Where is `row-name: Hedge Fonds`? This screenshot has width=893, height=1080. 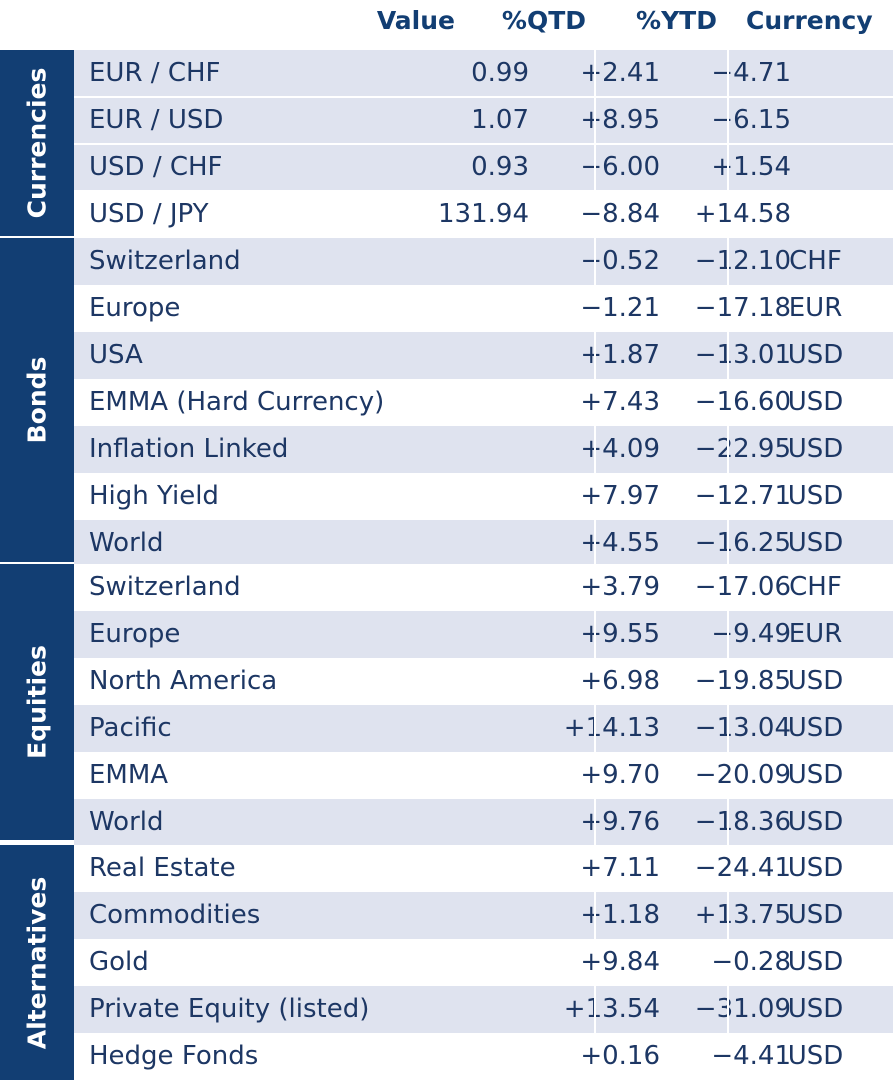 row-name: Hedge Fonds is located at coordinates (174, 1056).